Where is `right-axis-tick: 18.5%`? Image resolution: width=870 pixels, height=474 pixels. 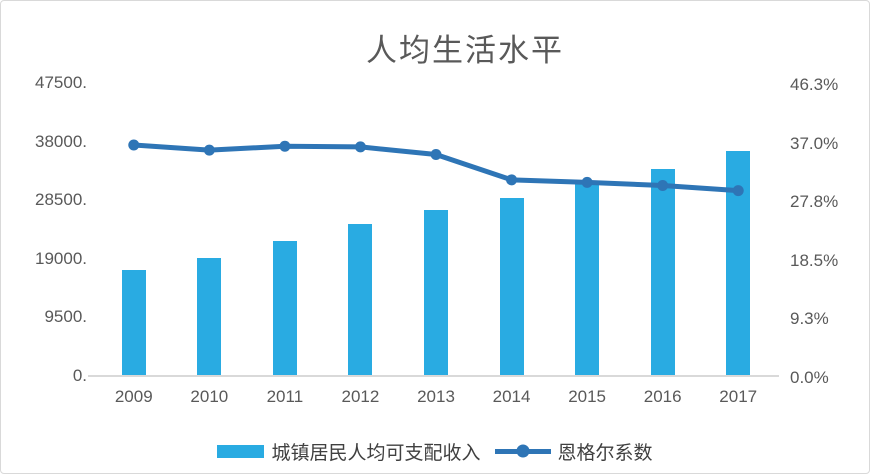 right-axis-tick: 18.5% is located at coordinates (814, 260).